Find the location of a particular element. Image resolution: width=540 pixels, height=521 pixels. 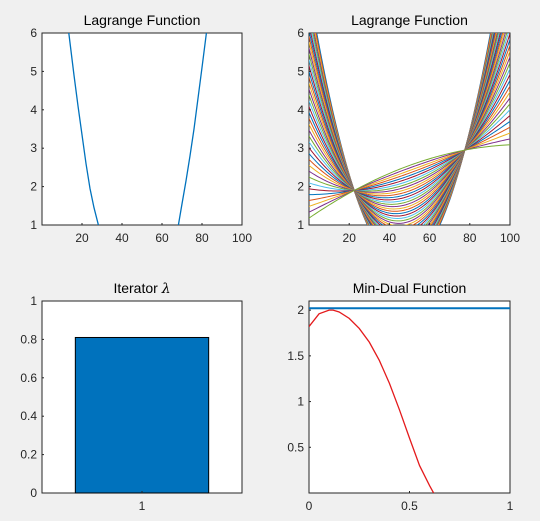

y-tick-label: 0.5 is located at coordinates (295, 447).